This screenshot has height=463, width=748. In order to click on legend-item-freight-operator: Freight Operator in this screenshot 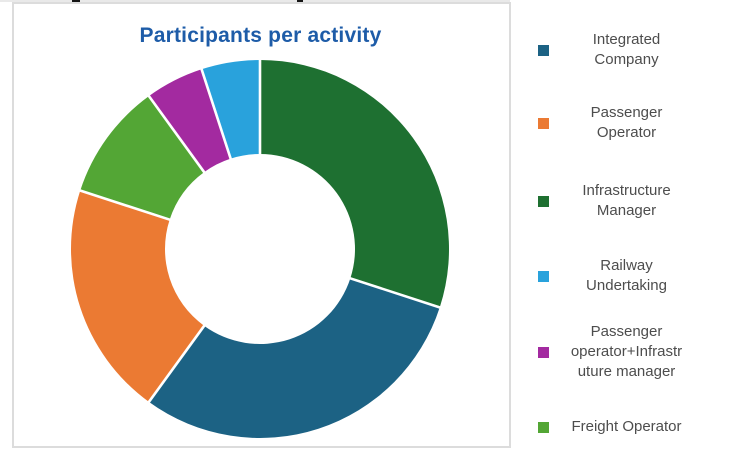, I will do `click(614, 427)`.